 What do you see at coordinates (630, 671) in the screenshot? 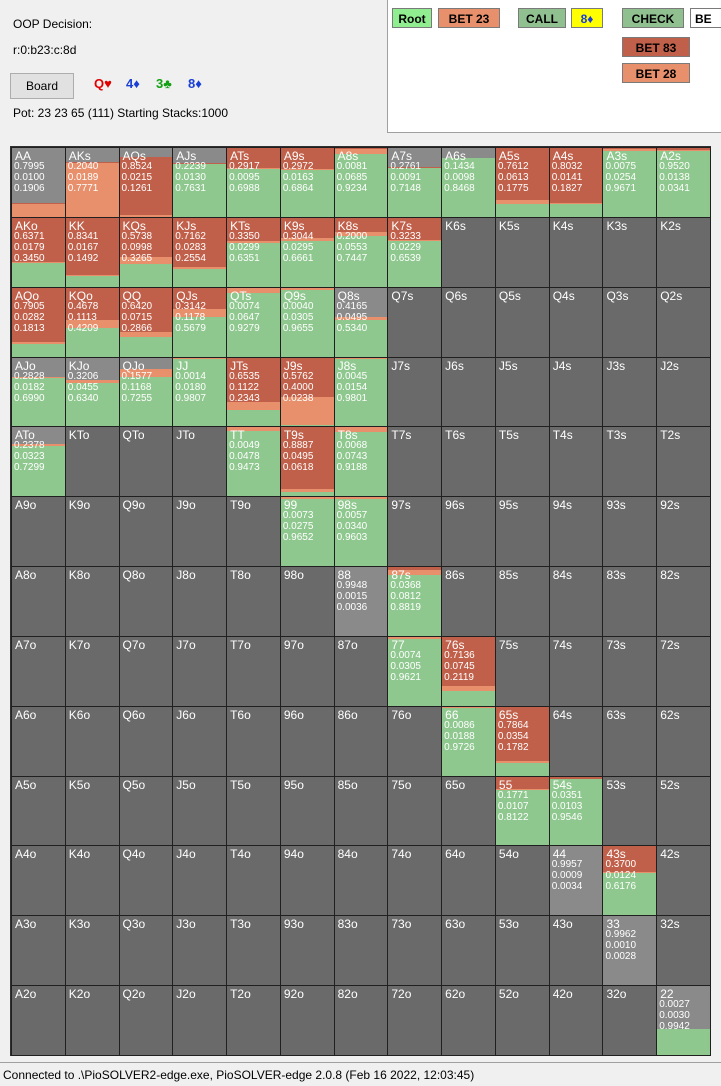
I see `hand-cell: 73s` at bounding box center [630, 671].